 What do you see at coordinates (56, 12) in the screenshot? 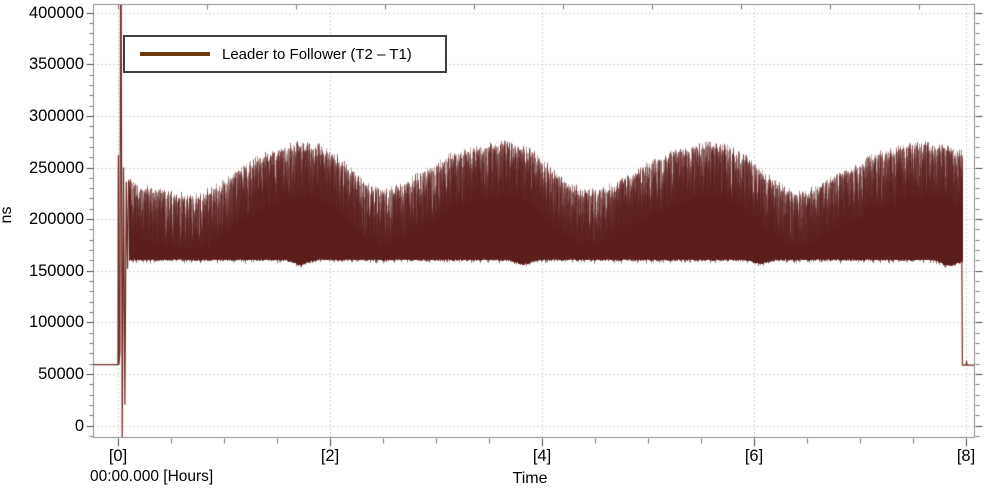
I see `y-tick-label: 400000` at bounding box center [56, 12].